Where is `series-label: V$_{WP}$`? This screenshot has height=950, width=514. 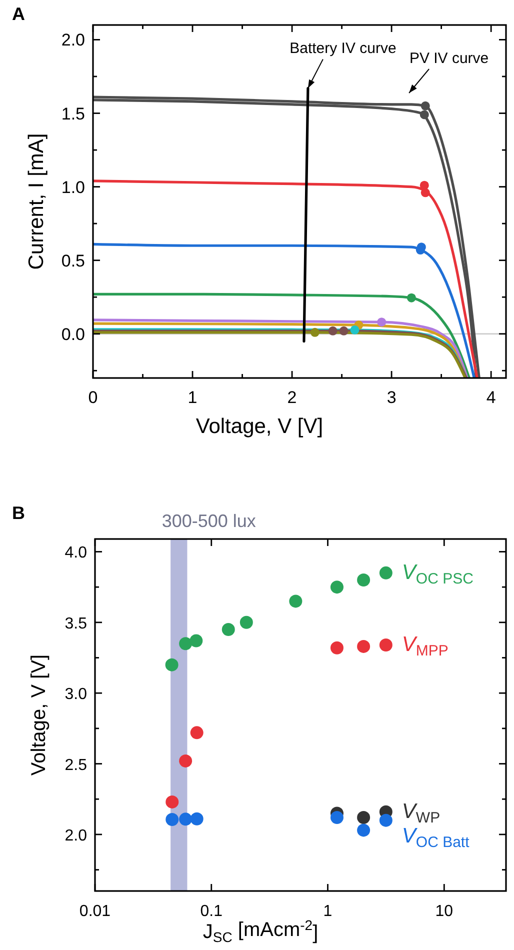 series-label: V$_{WP}$ is located at coordinates (421, 813).